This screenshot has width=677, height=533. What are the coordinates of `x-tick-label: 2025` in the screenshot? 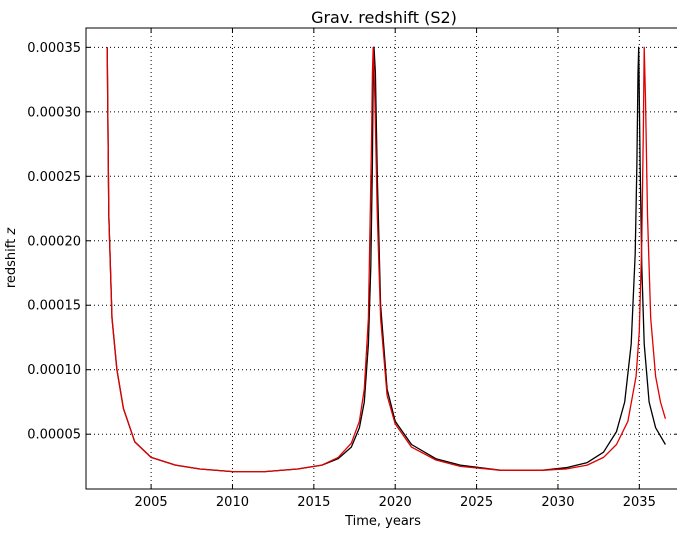 It's located at (476, 502).